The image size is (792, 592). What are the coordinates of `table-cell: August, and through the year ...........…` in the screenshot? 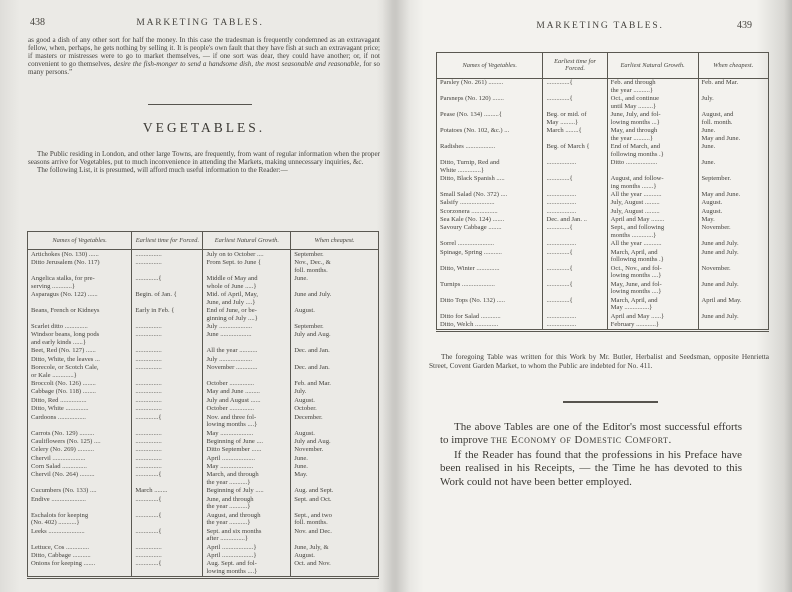 It's located at (246, 519).